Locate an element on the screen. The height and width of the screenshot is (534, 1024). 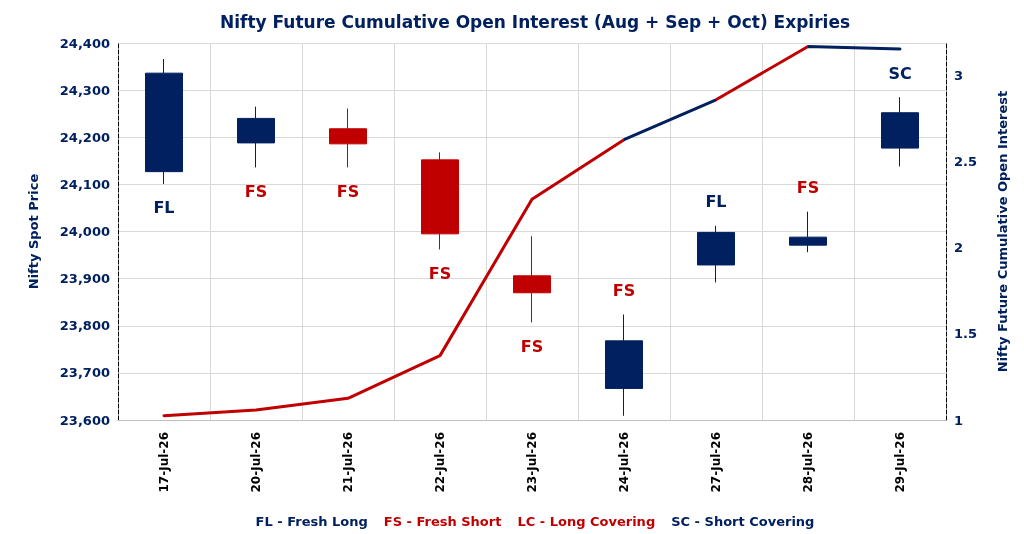
y-tick-label: 23,700 is located at coordinates (84, 373).